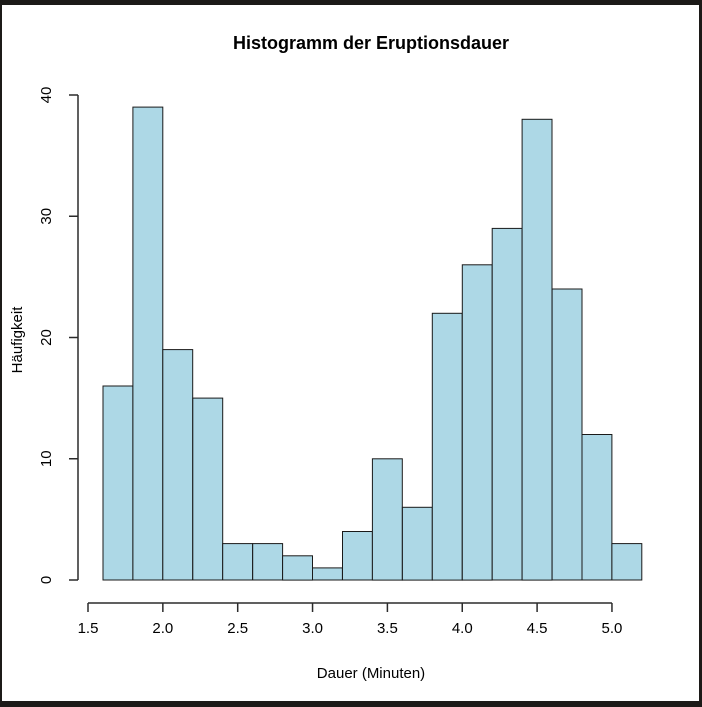 This screenshot has width=702, height=707. What do you see at coordinates (612, 628) in the screenshot?
I see `x-tick-label: 5.0` at bounding box center [612, 628].